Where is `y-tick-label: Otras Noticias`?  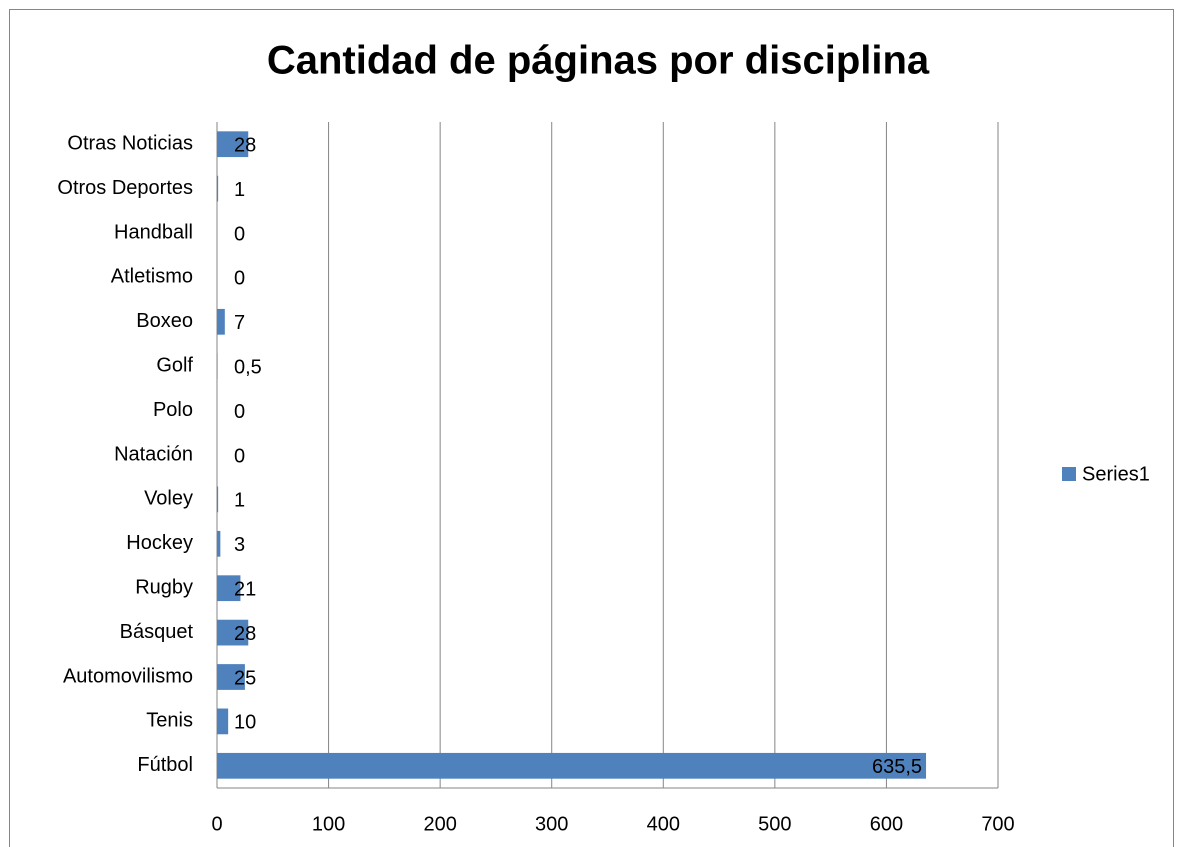
y-tick-label: Otras Noticias is located at coordinates (130, 143).